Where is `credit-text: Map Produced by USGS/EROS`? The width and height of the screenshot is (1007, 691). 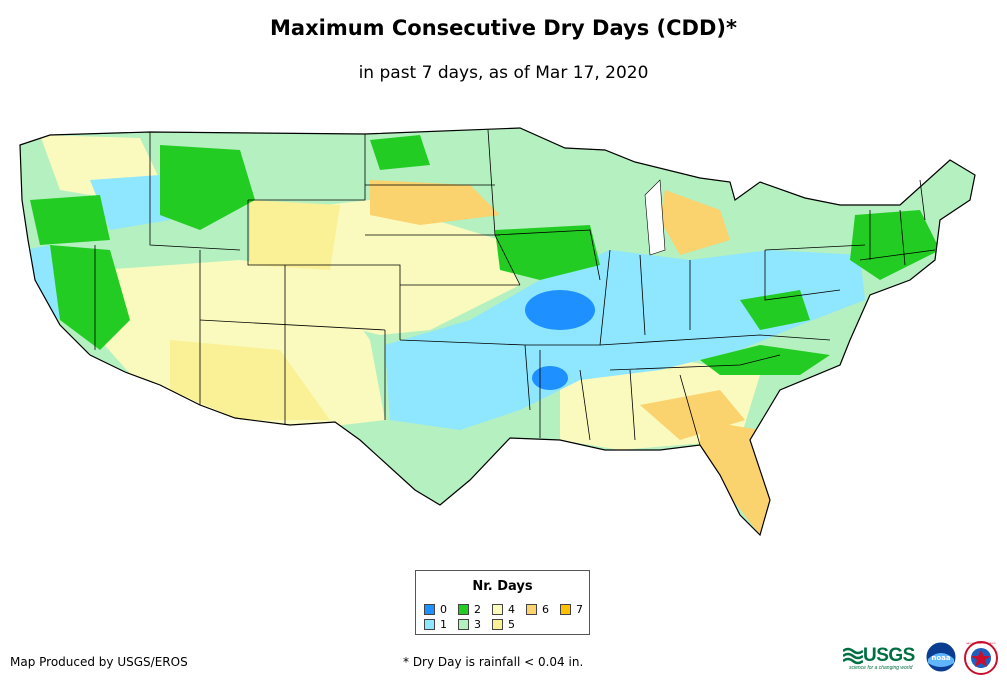 credit-text: Map Produced by USGS/EROS is located at coordinates (99, 662).